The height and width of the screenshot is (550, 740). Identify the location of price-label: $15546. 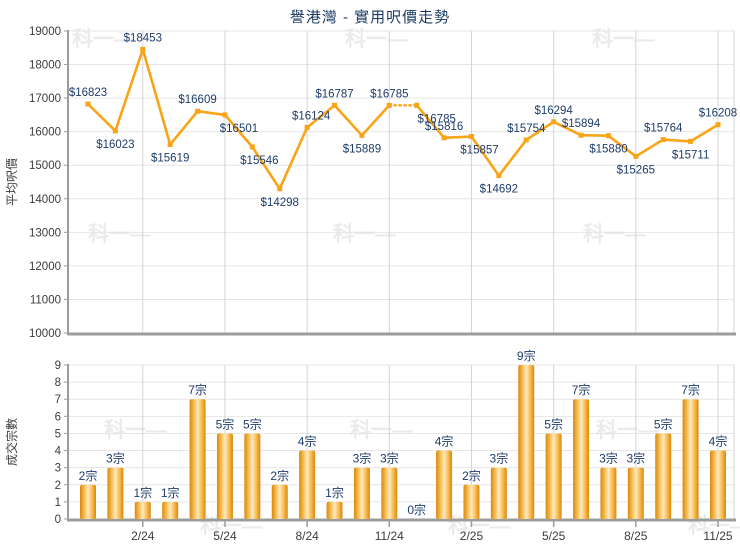
(259, 161).